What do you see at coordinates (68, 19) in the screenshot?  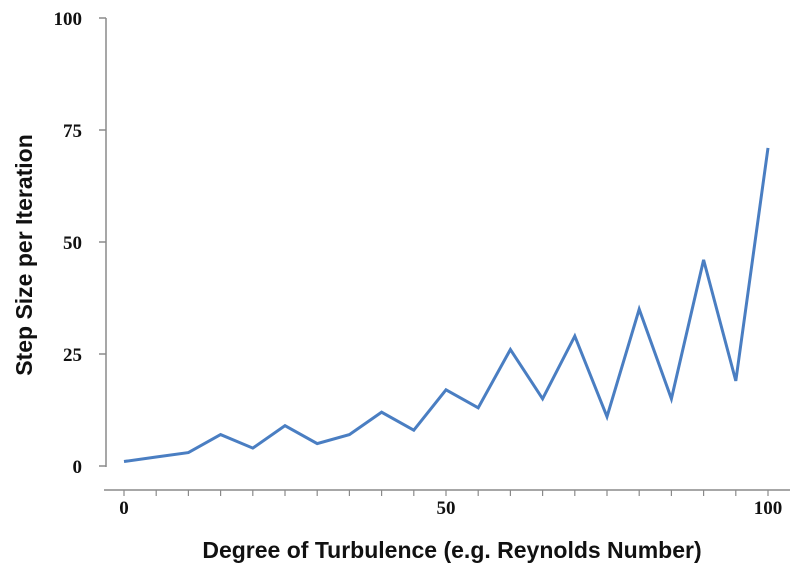 I see `y-tick-label: 100` at bounding box center [68, 19].